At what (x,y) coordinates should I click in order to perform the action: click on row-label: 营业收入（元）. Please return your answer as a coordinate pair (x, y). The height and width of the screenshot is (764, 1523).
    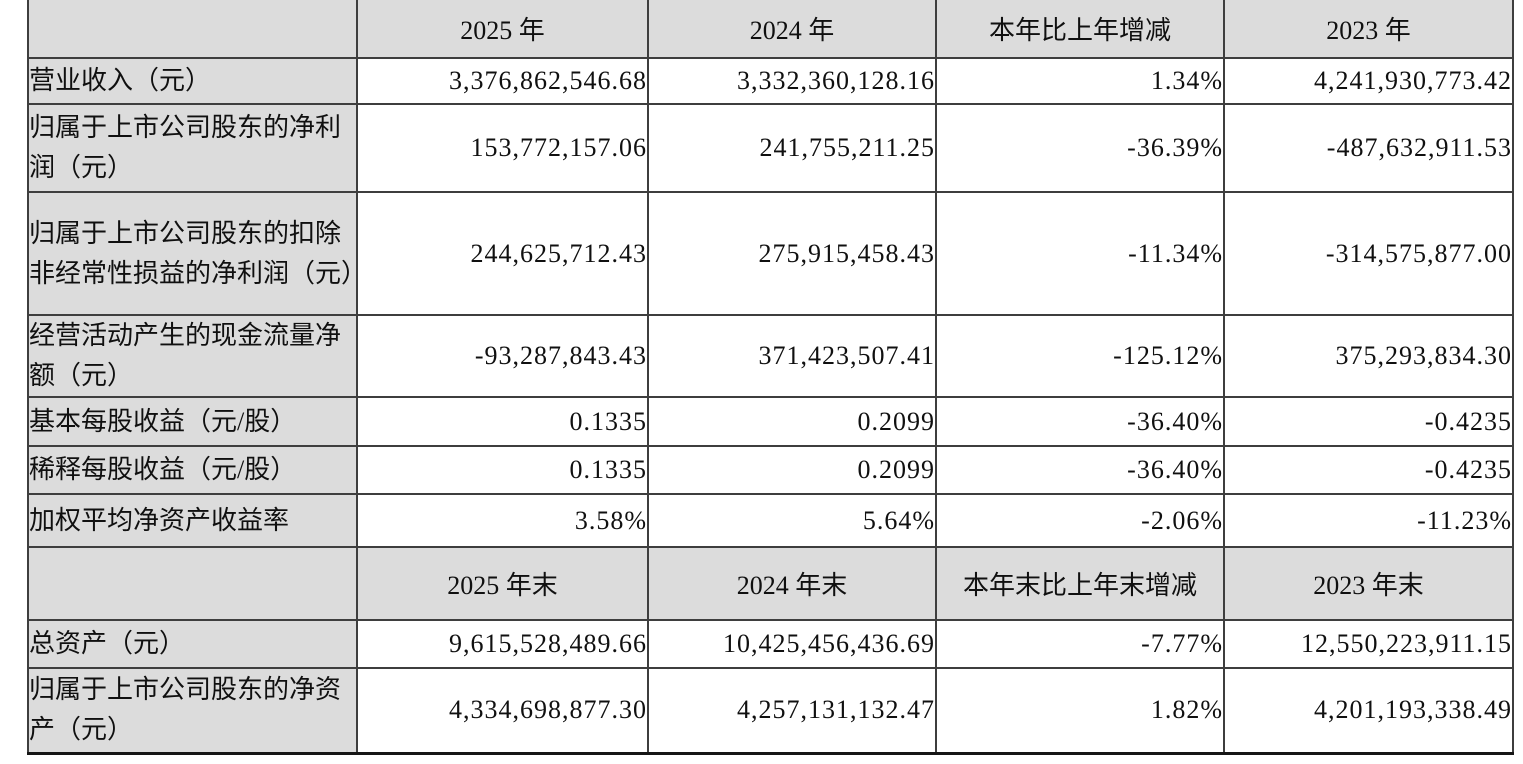
    Looking at the image, I should click on (192, 81).